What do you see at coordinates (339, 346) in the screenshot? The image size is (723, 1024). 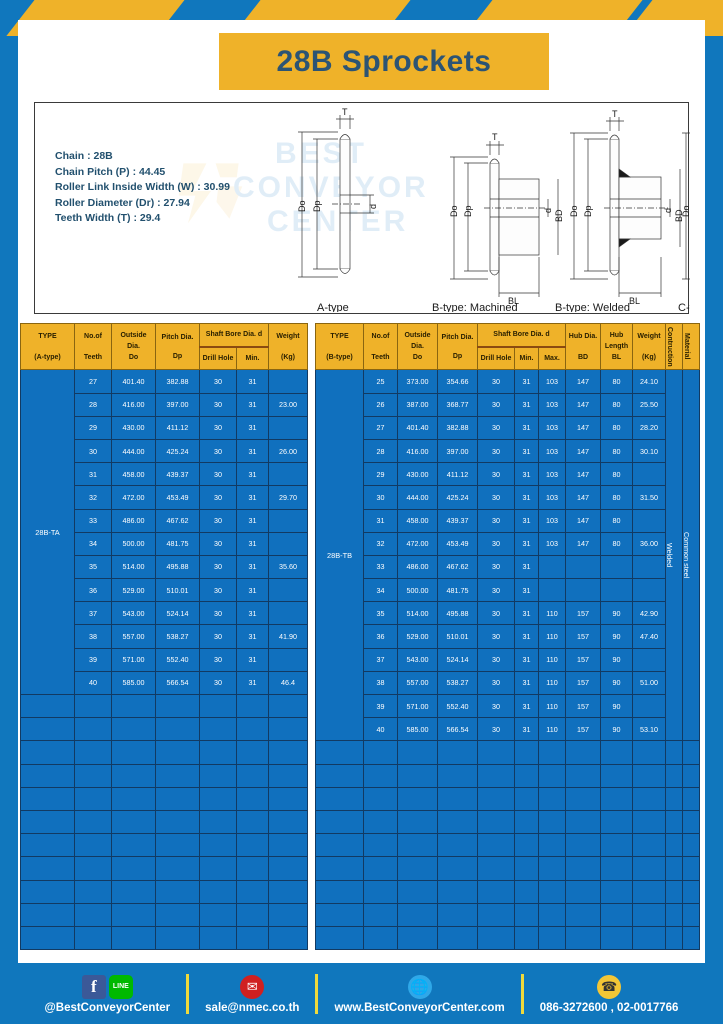 I see `th-type: TYPE (B-type)` at bounding box center [339, 346].